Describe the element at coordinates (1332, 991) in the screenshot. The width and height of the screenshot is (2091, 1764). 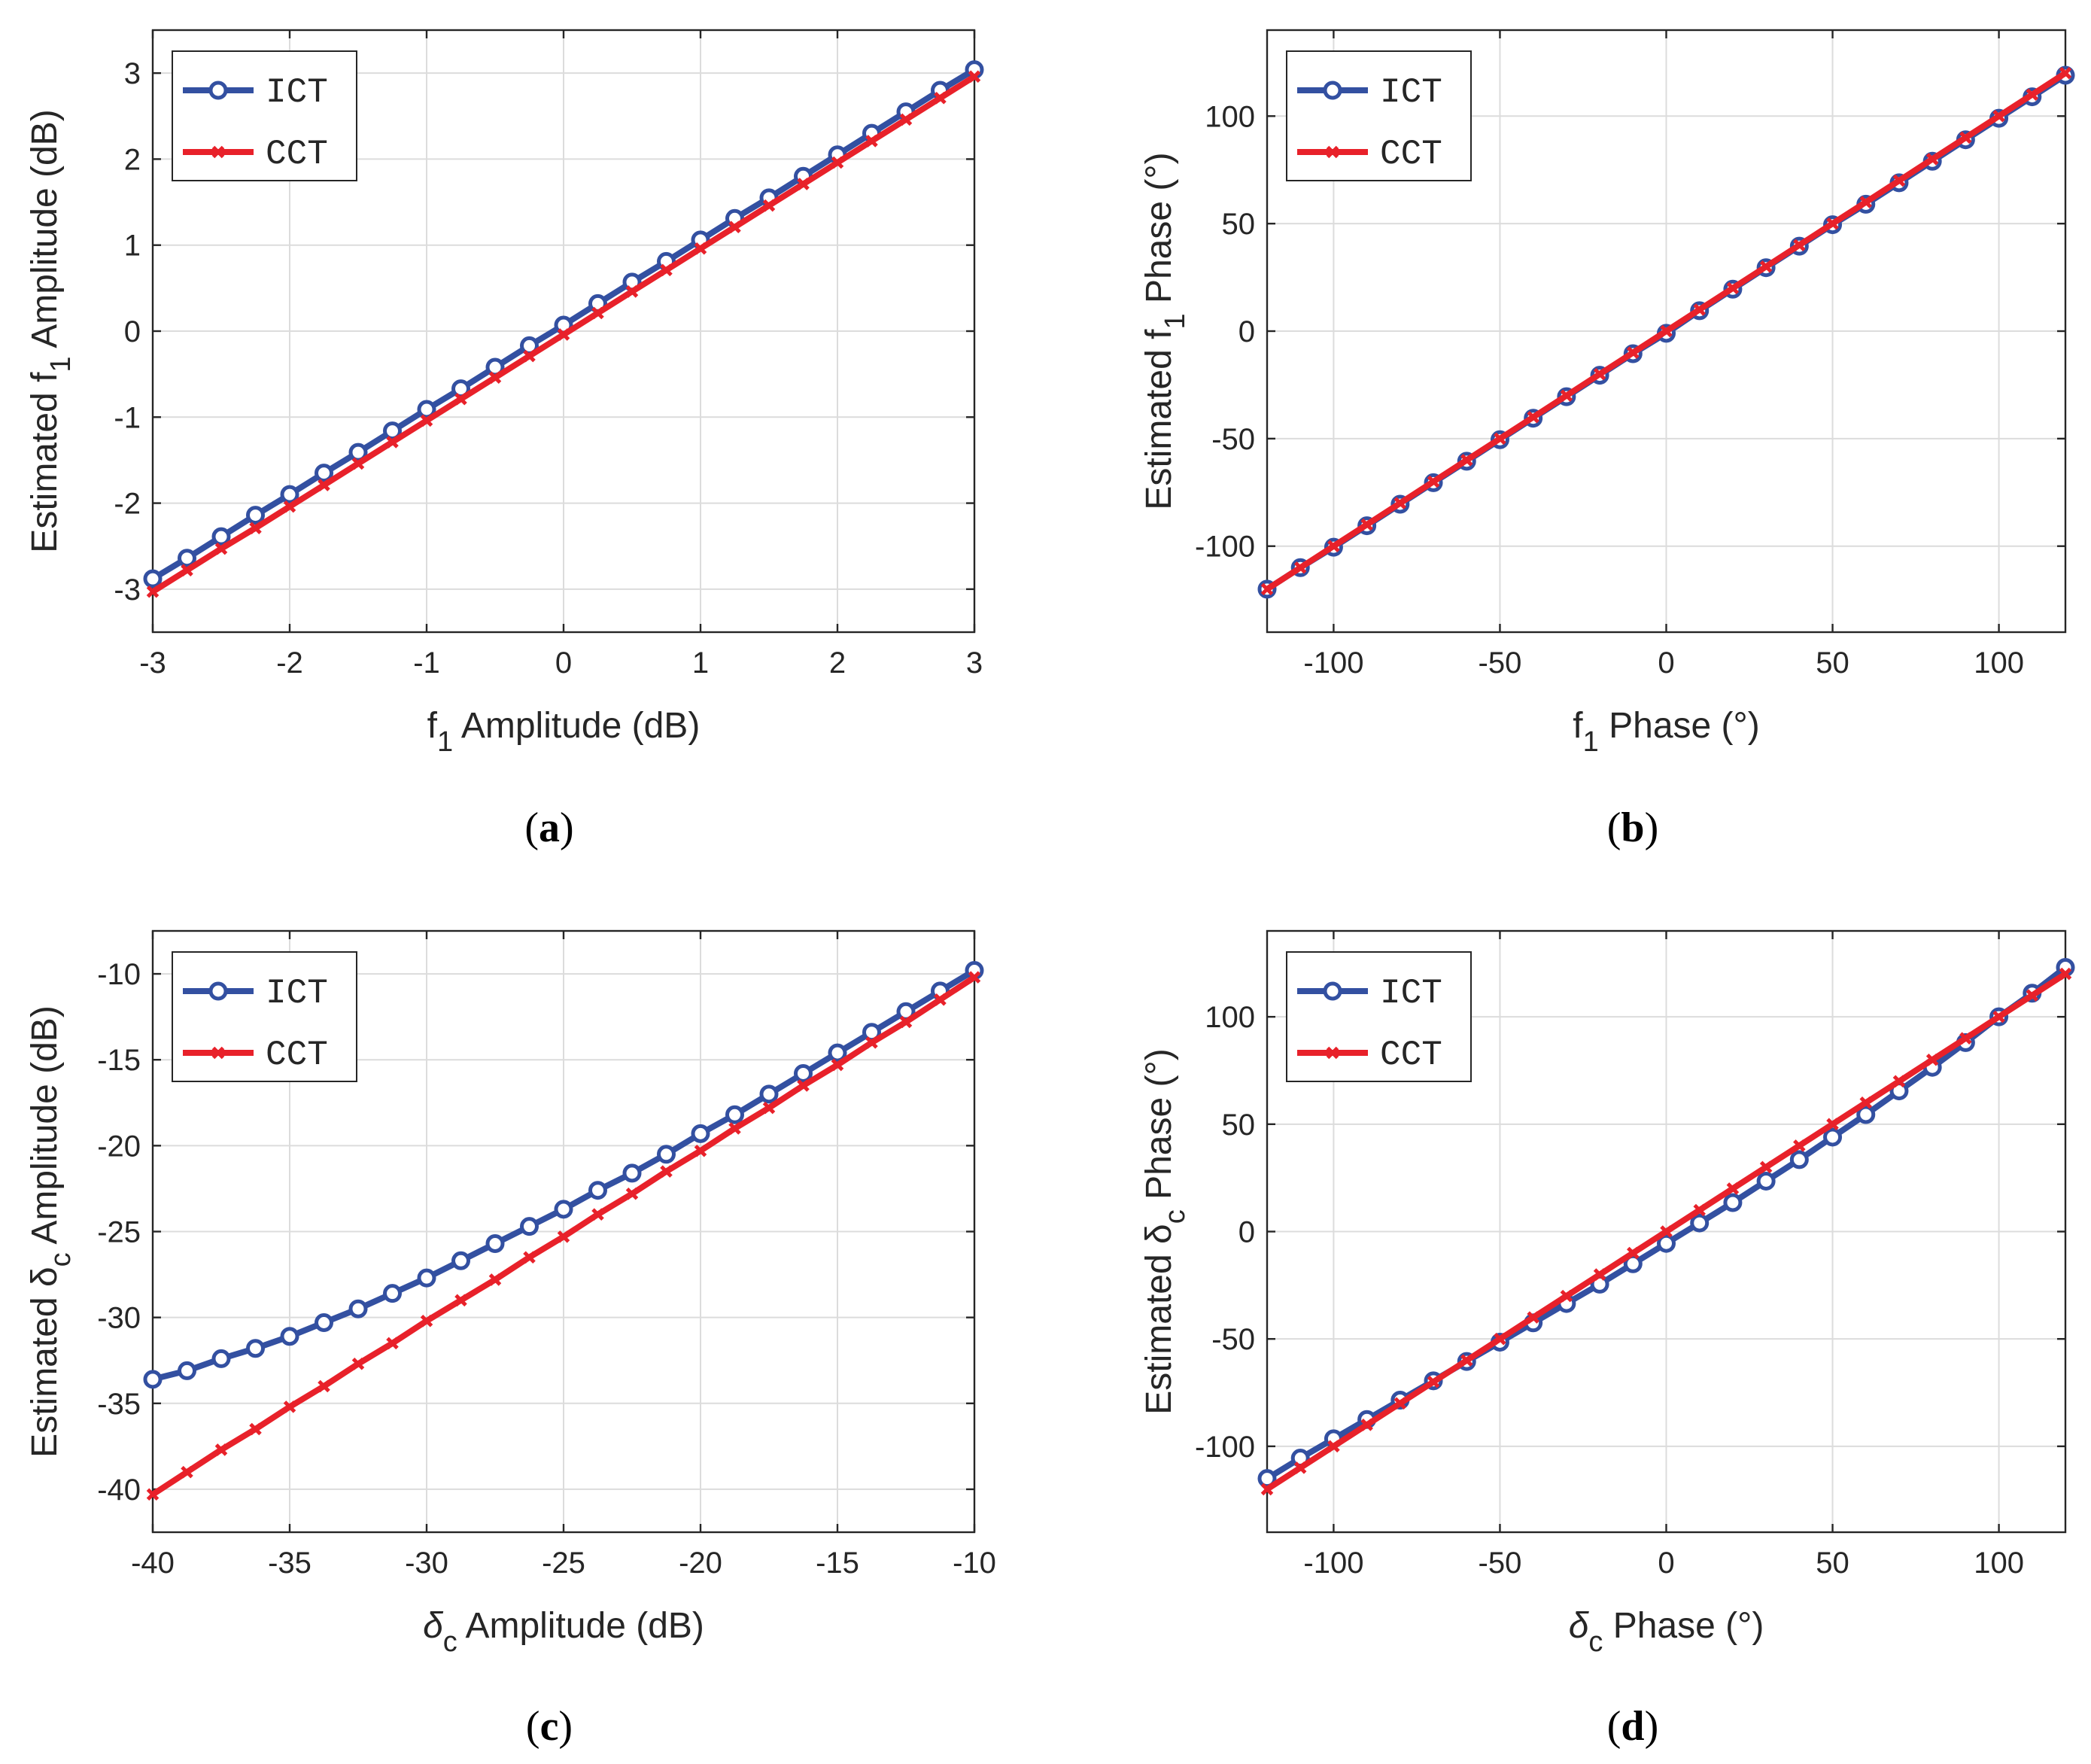
I see `legend-marker-ict` at that location.